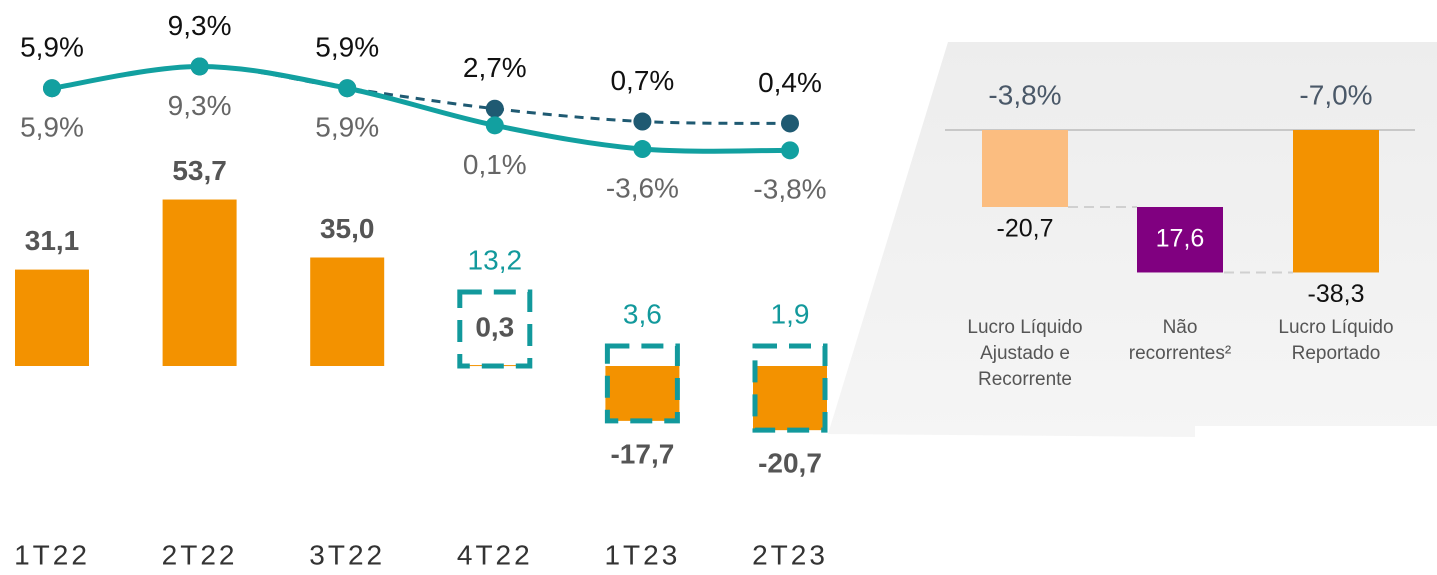 This screenshot has width=1437, height=575. What do you see at coordinates (1335, 94) in the screenshot?
I see `margin-label: -7,0%` at bounding box center [1335, 94].